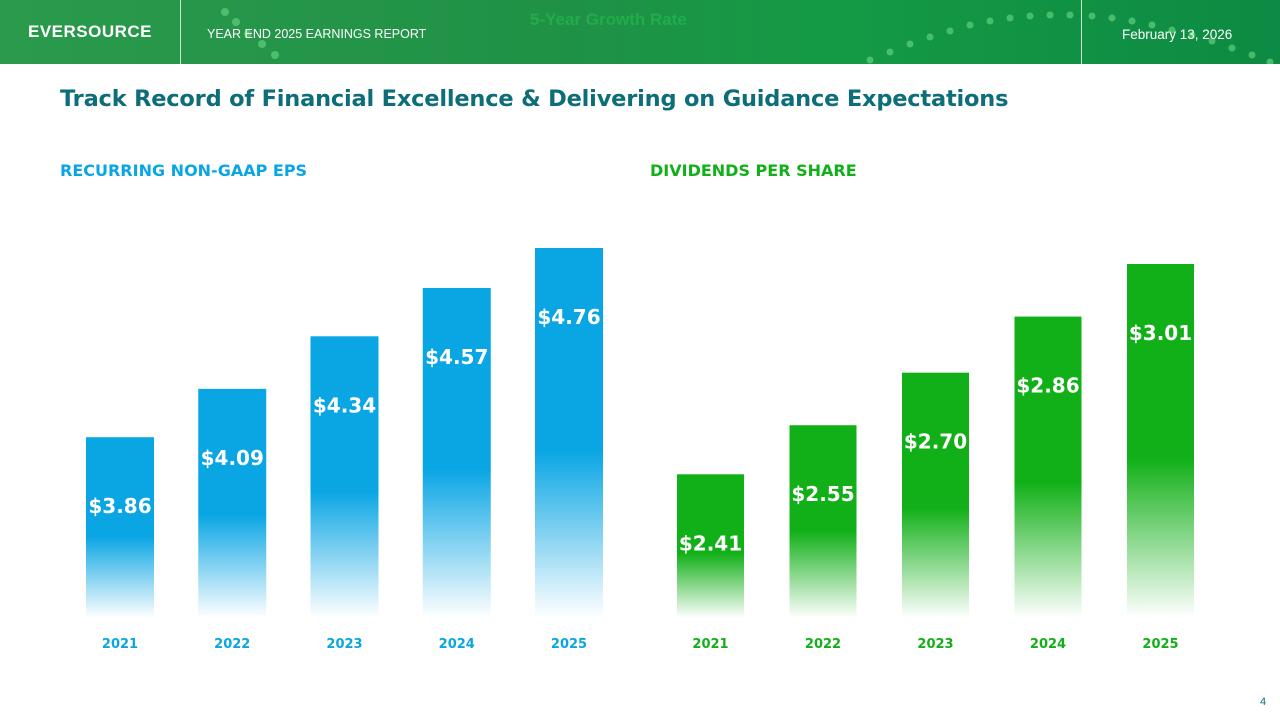 The width and height of the screenshot is (1280, 720). Describe the element at coordinates (119, 506) in the screenshot. I see `eps-value-label: $3.86` at that location.